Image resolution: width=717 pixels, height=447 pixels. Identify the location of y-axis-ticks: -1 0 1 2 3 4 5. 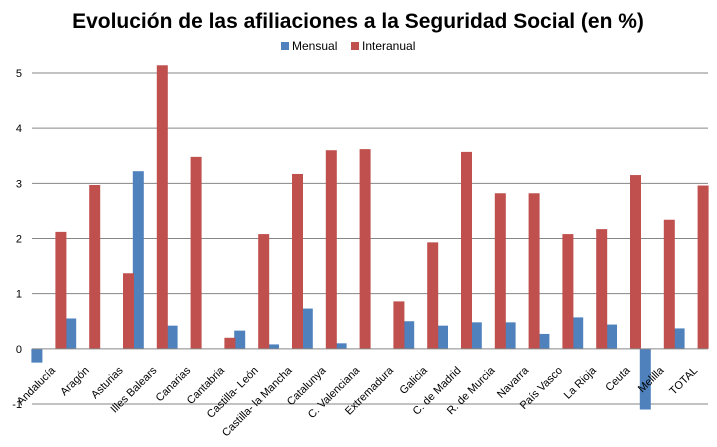
(17, 239).